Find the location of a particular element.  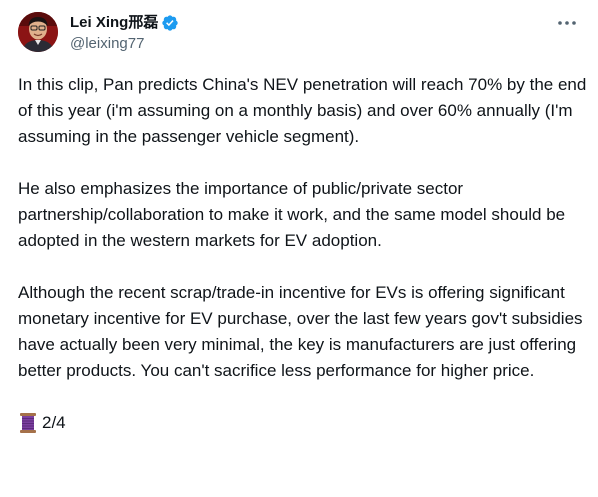

author-names: Lei Xing邢磊 @leixing77 is located at coordinates (124, 33).